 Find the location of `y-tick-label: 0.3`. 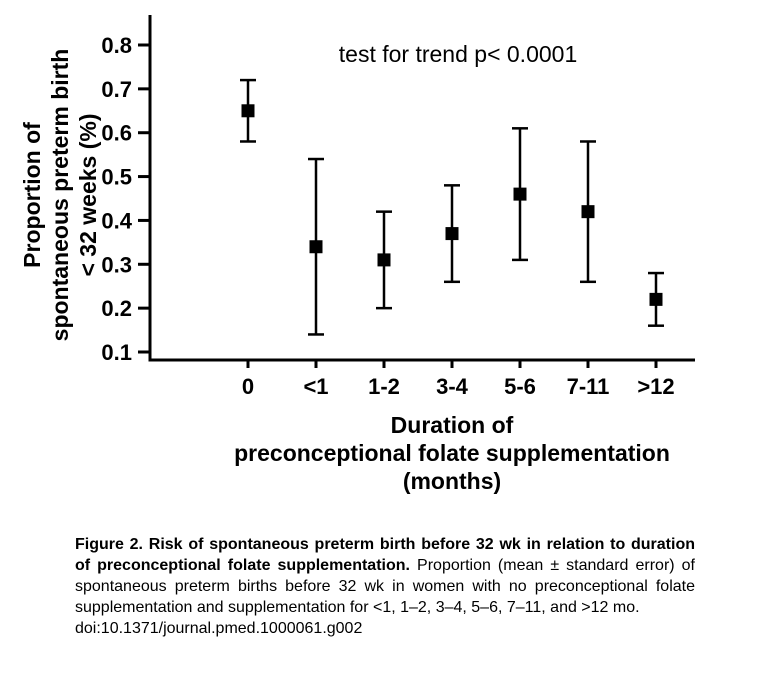

y-tick-label: 0.3 is located at coordinates (116, 264).